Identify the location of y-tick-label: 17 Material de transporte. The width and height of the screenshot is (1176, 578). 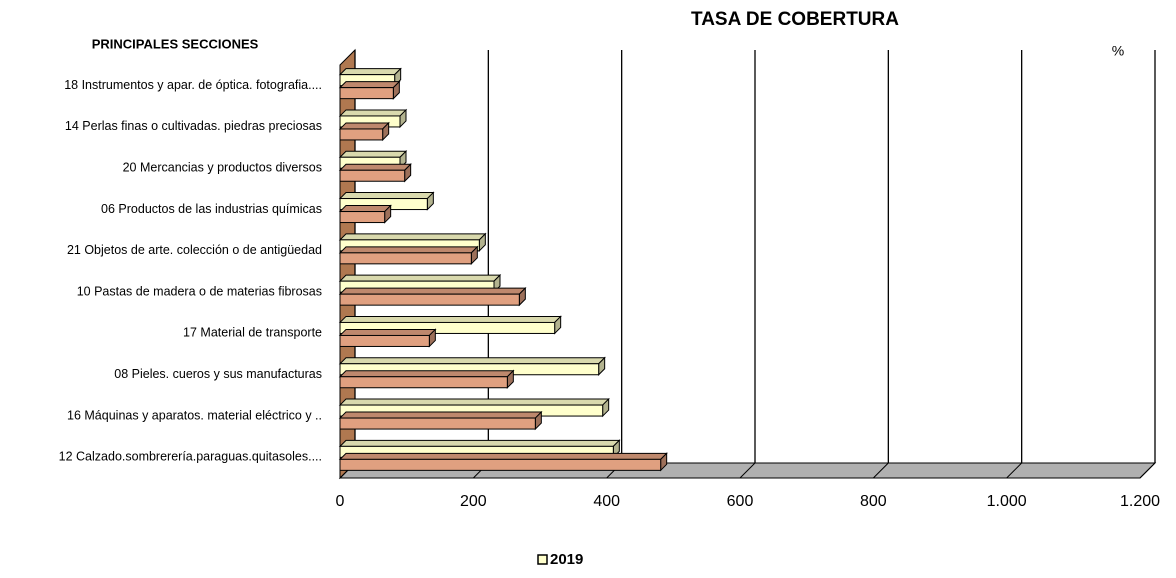
(252, 333).